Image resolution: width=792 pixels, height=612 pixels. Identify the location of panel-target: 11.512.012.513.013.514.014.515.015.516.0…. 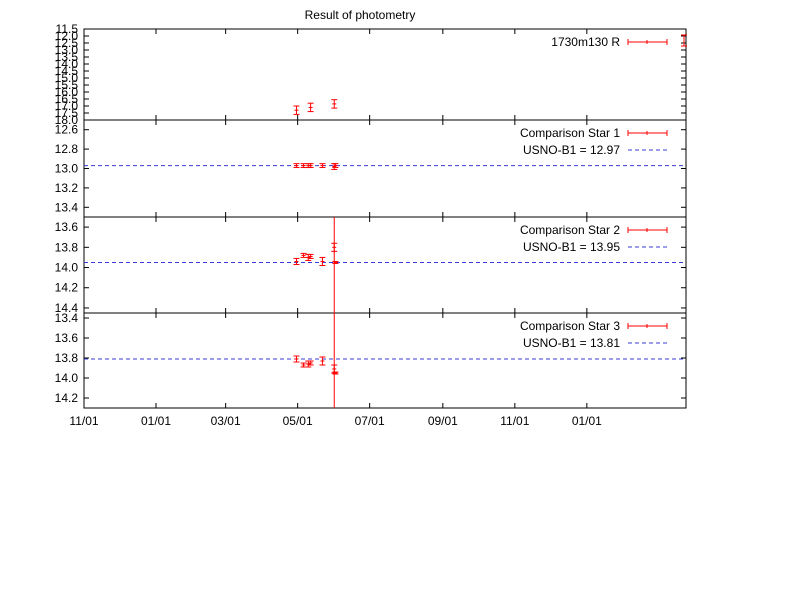
(371, 74).